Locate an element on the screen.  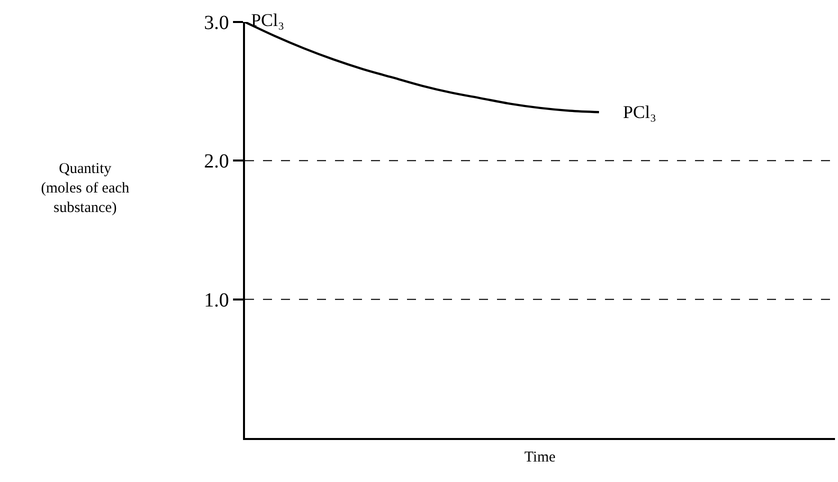
y-axis-title: Quantity (moles of each substance) is located at coordinates (85, 188).